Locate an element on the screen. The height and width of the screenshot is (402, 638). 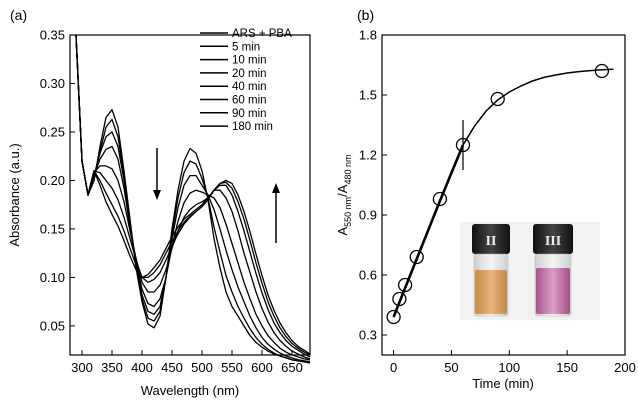
legend-label: 60 min is located at coordinates (249, 101).